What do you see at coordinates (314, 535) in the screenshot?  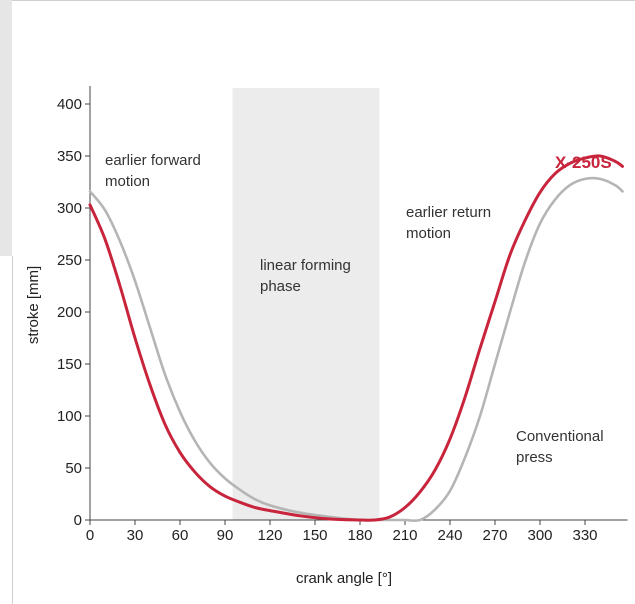 I see `x-tick-label-150: 150` at bounding box center [314, 535].